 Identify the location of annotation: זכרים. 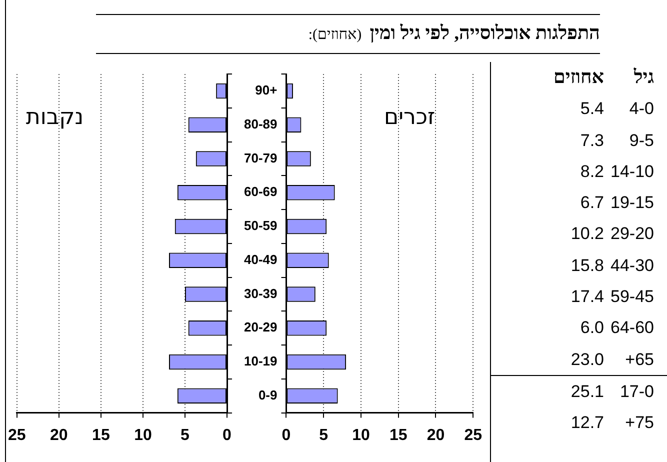
(410, 117).